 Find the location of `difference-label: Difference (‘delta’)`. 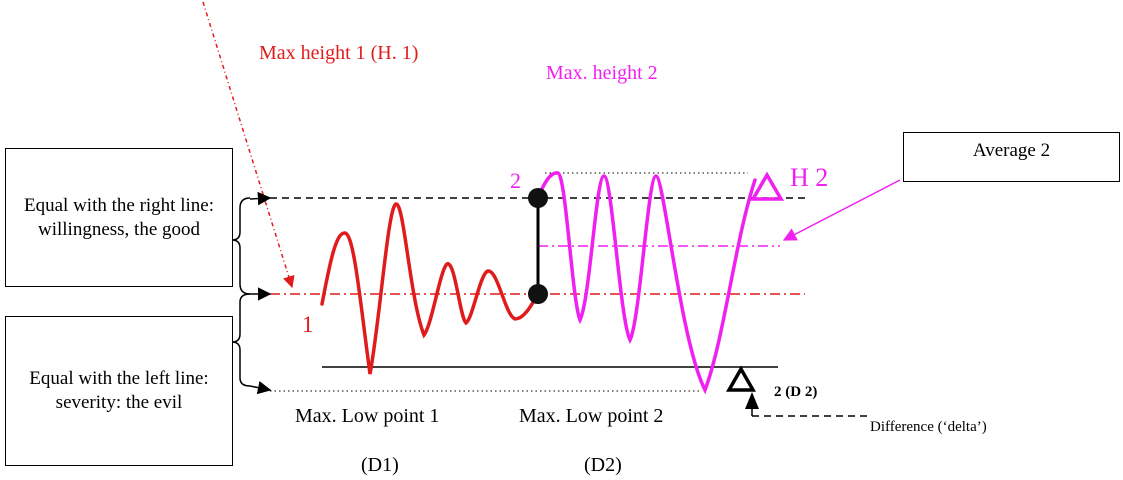

difference-label: Difference (‘delta’) is located at coordinates (928, 427).